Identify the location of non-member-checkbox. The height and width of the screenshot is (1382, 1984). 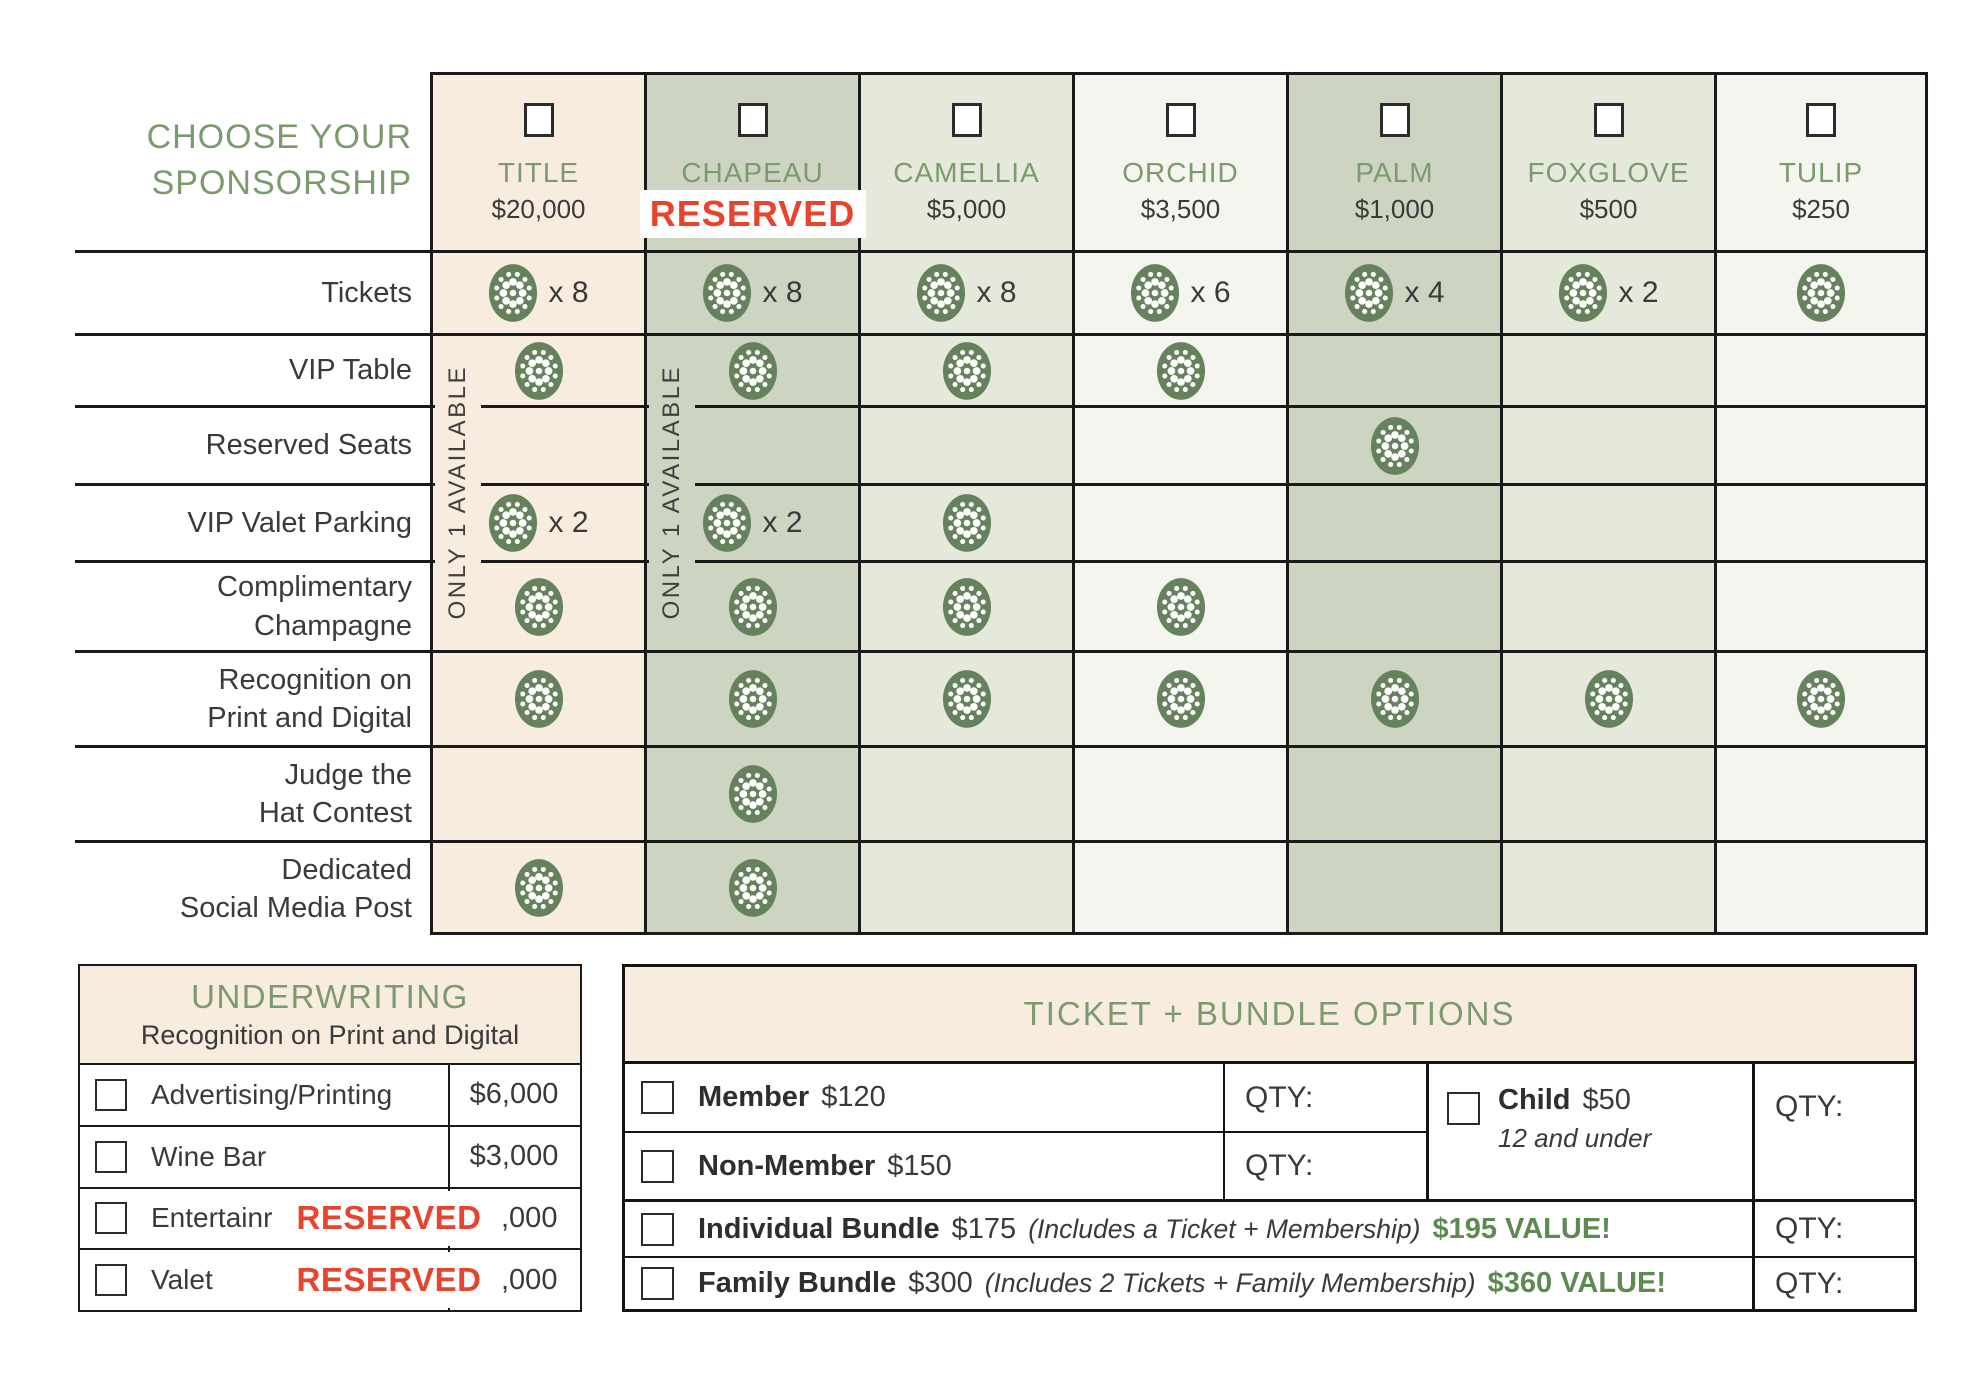
(657, 1166).